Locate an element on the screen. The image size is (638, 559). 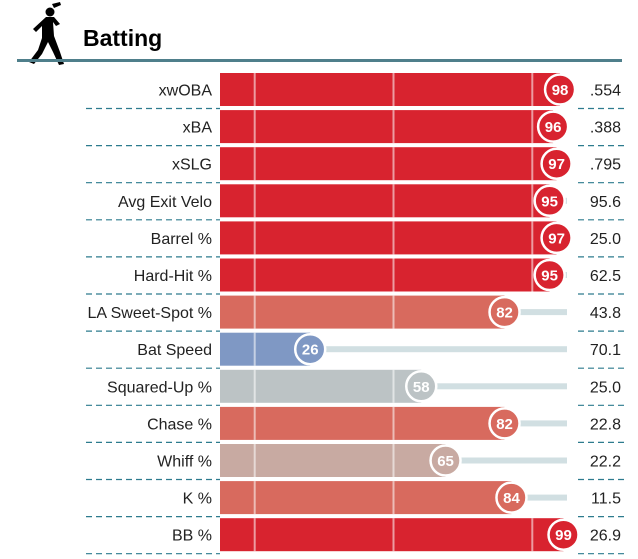
metric-label-bb-pct: BB % is located at coordinates (192, 536).